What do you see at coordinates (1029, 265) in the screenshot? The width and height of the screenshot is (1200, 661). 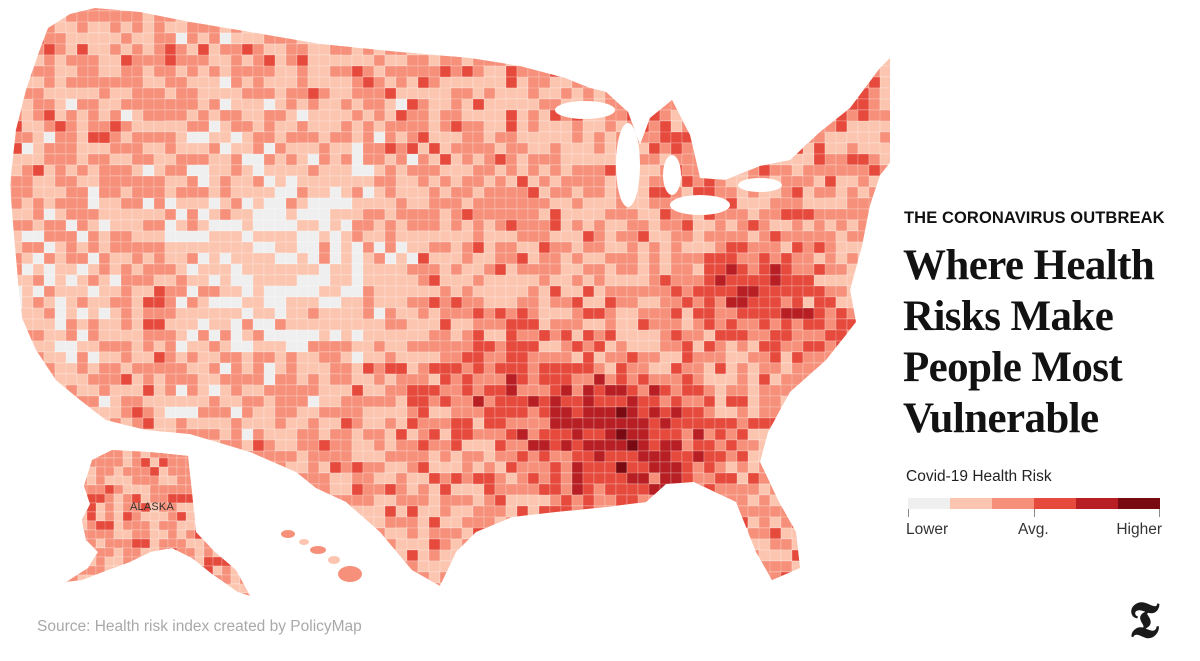 I see `headline-line-1: Where Health` at bounding box center [1029, 265].